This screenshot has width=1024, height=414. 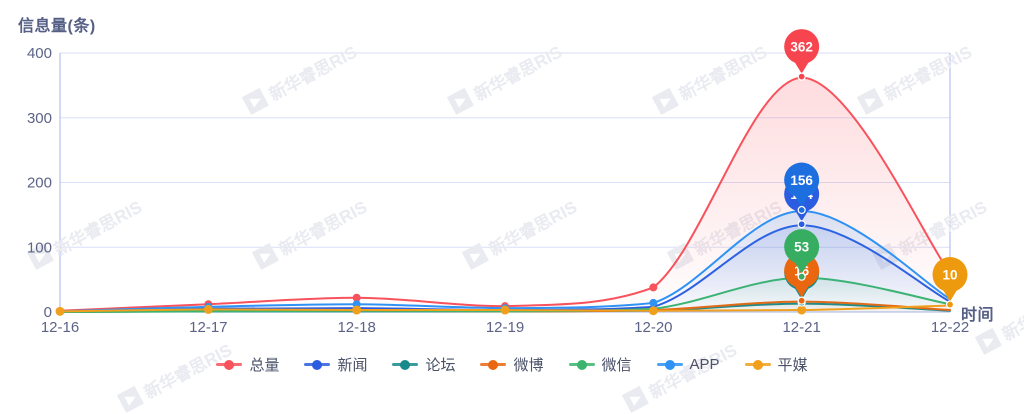 What do you see at coordinates (616, 365) in the screenshot?
I see `legend-label: 微信` at bounding box center [616, 365].